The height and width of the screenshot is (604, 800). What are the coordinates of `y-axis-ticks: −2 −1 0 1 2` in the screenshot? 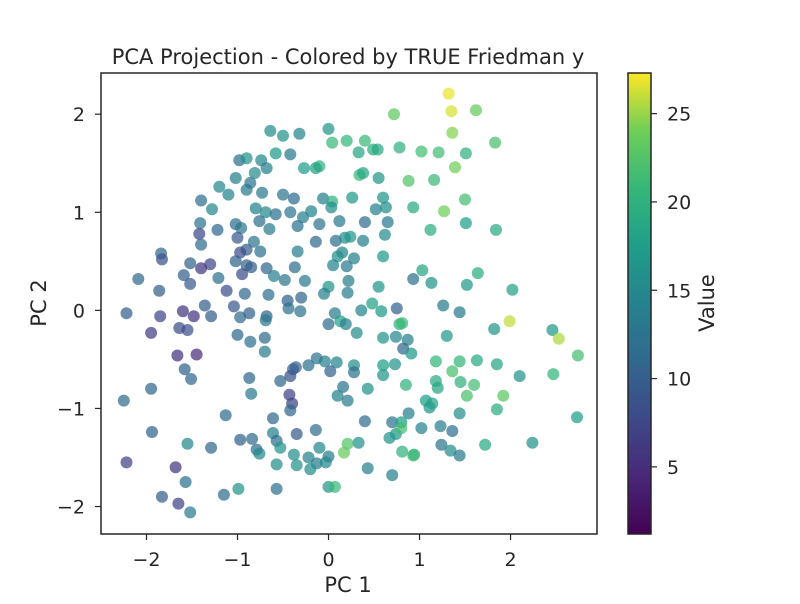 It's located at (79, 311).